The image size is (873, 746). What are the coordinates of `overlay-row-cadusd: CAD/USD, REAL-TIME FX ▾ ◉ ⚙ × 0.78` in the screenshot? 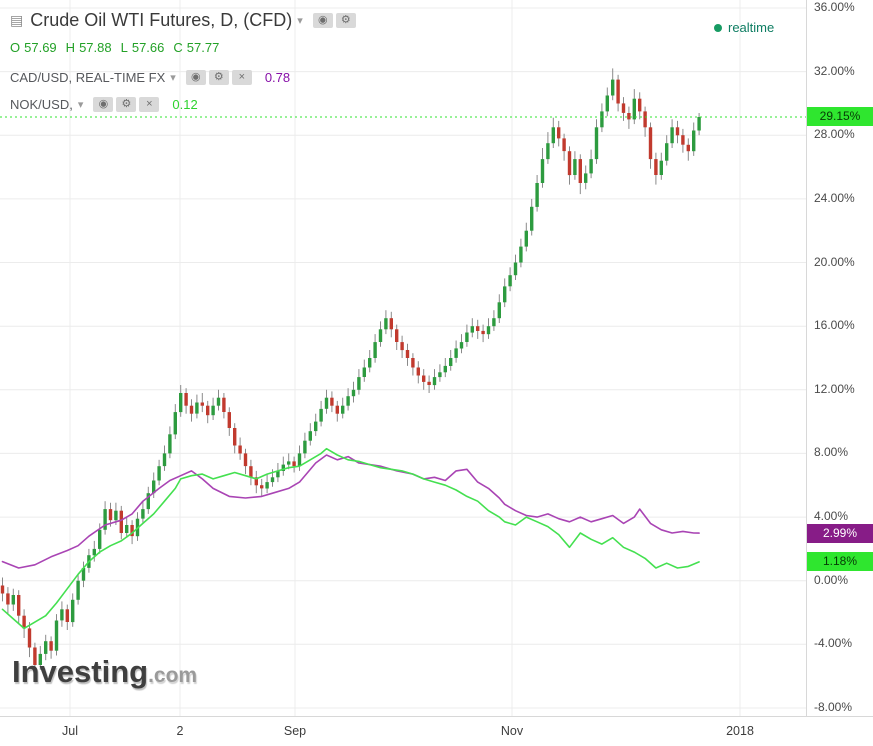 It's located at (183, 77).